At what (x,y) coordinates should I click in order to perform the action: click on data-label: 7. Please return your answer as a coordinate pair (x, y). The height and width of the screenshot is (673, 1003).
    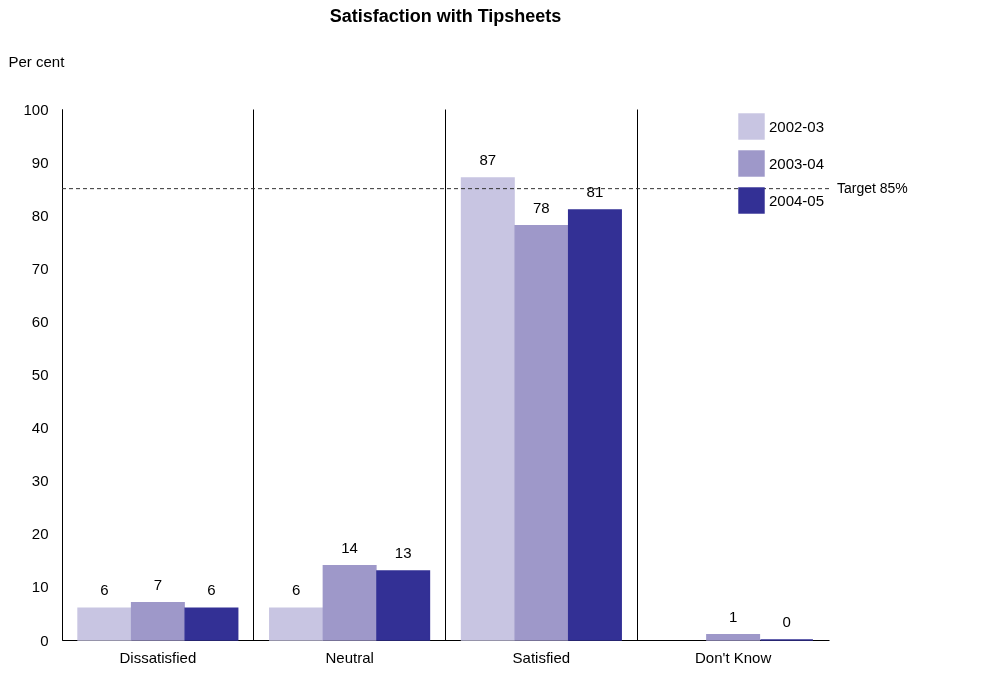
    Looking at the image, I should click on (158, 584).